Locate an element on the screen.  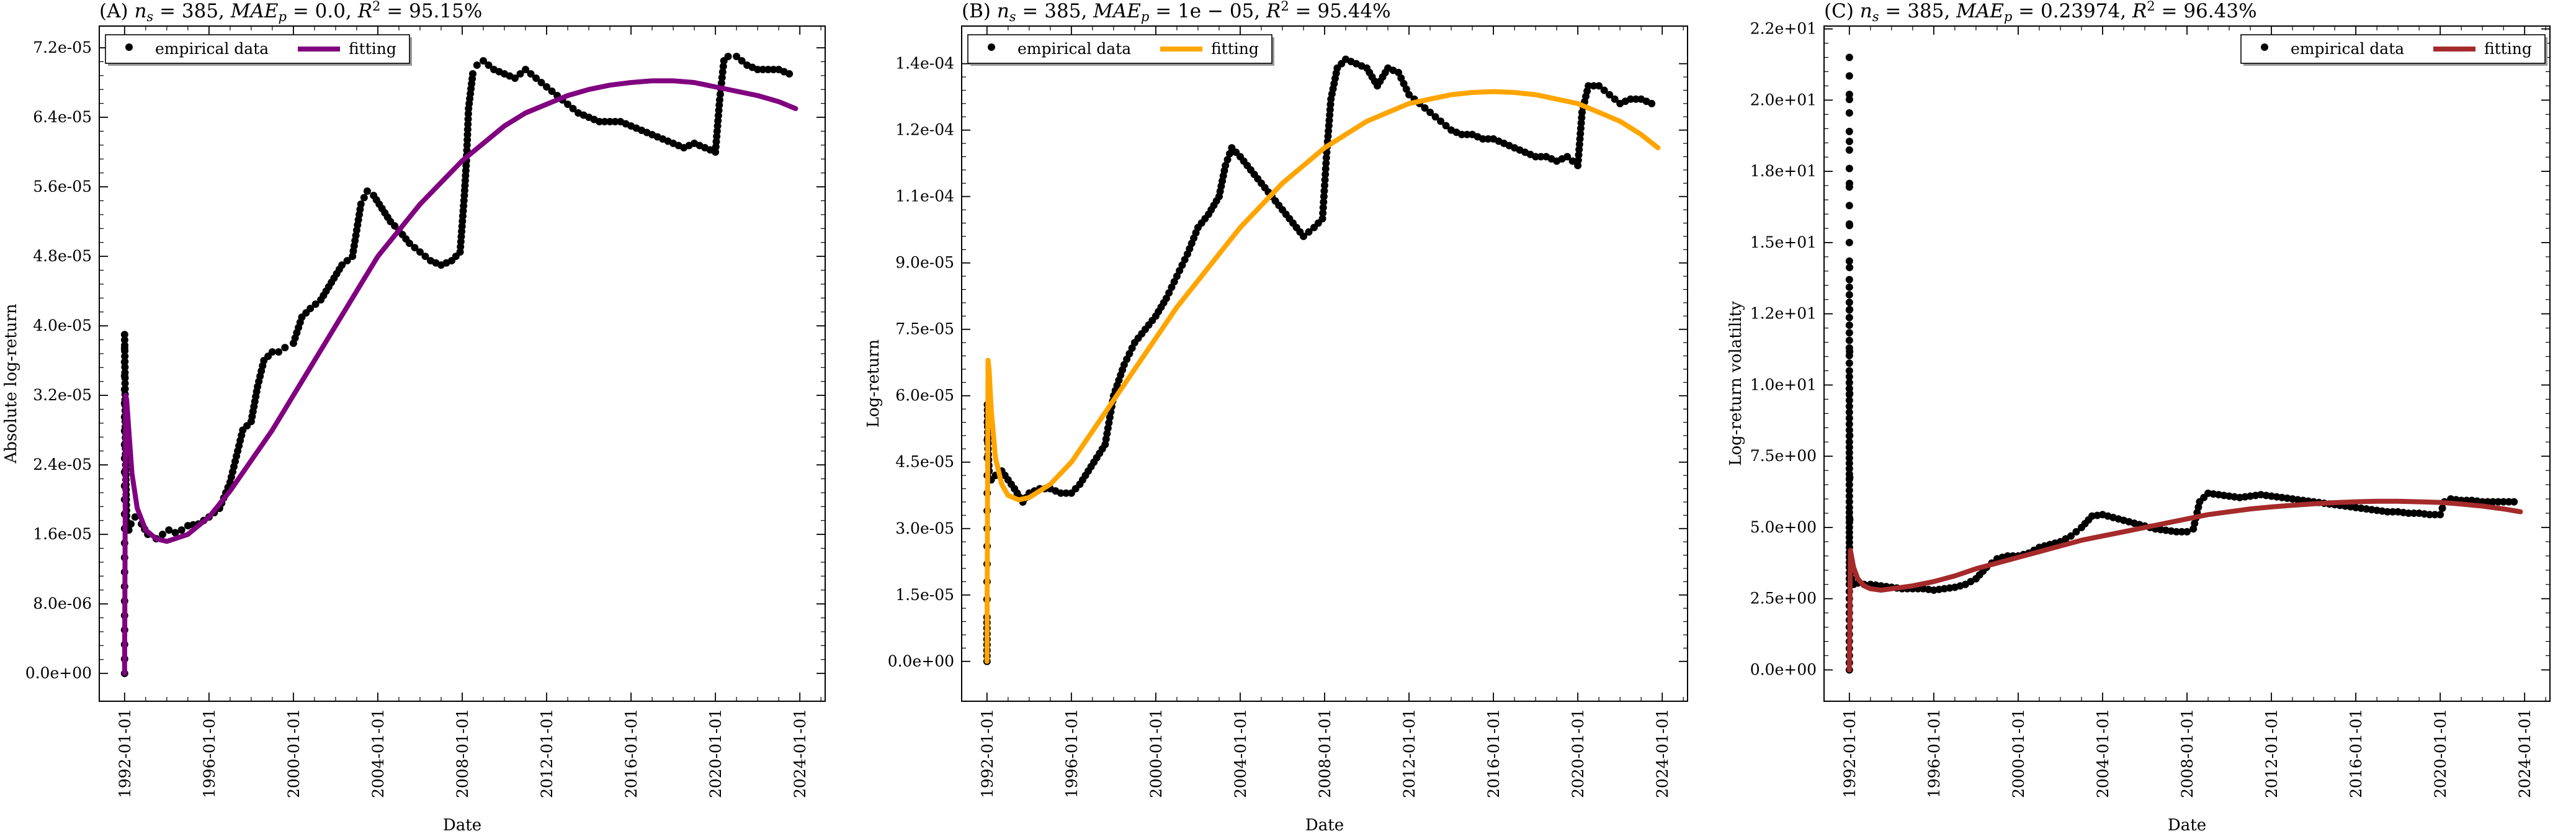
y-tick-label: 4.8e-05 is located at coordinates (62, 256).